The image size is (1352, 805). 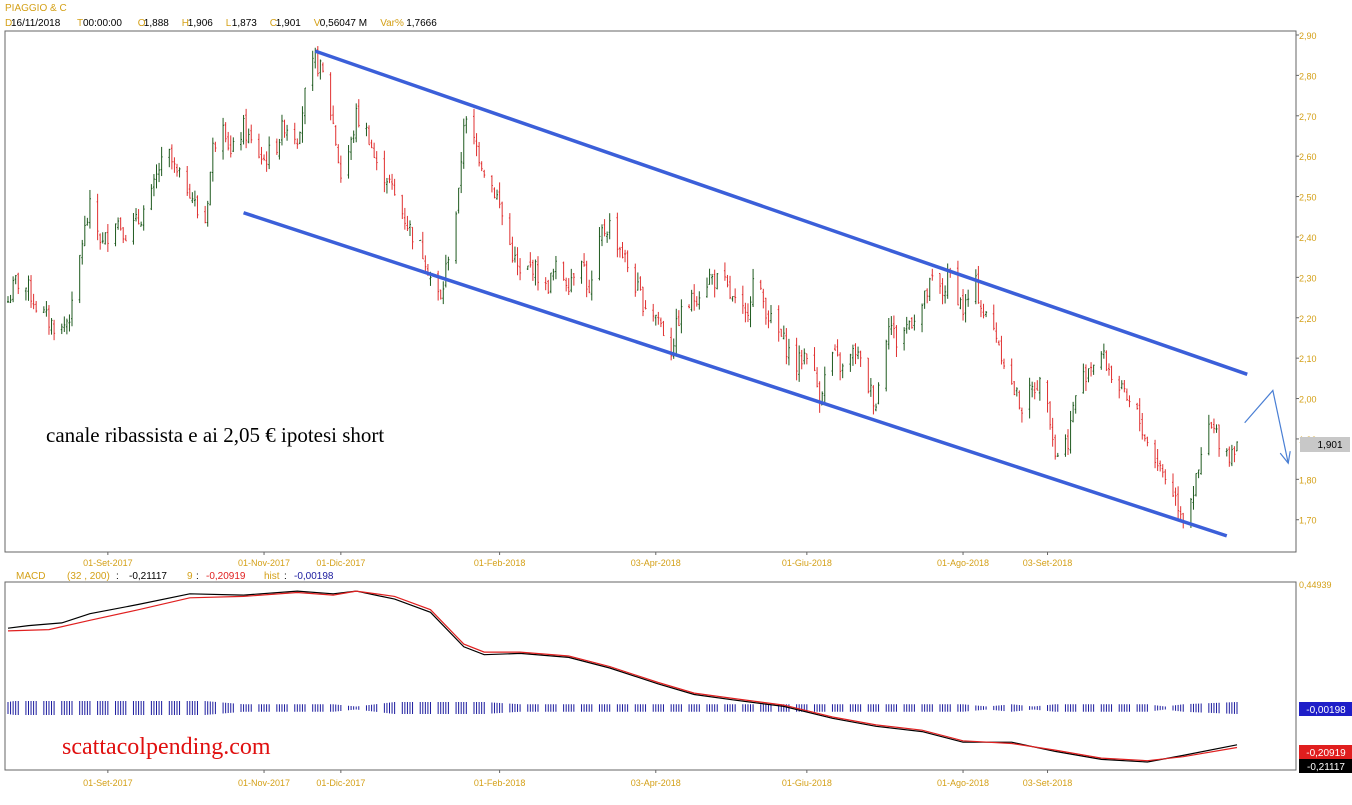 I want to click on header-value-7: 1,7666, so click(x=421, y=23).